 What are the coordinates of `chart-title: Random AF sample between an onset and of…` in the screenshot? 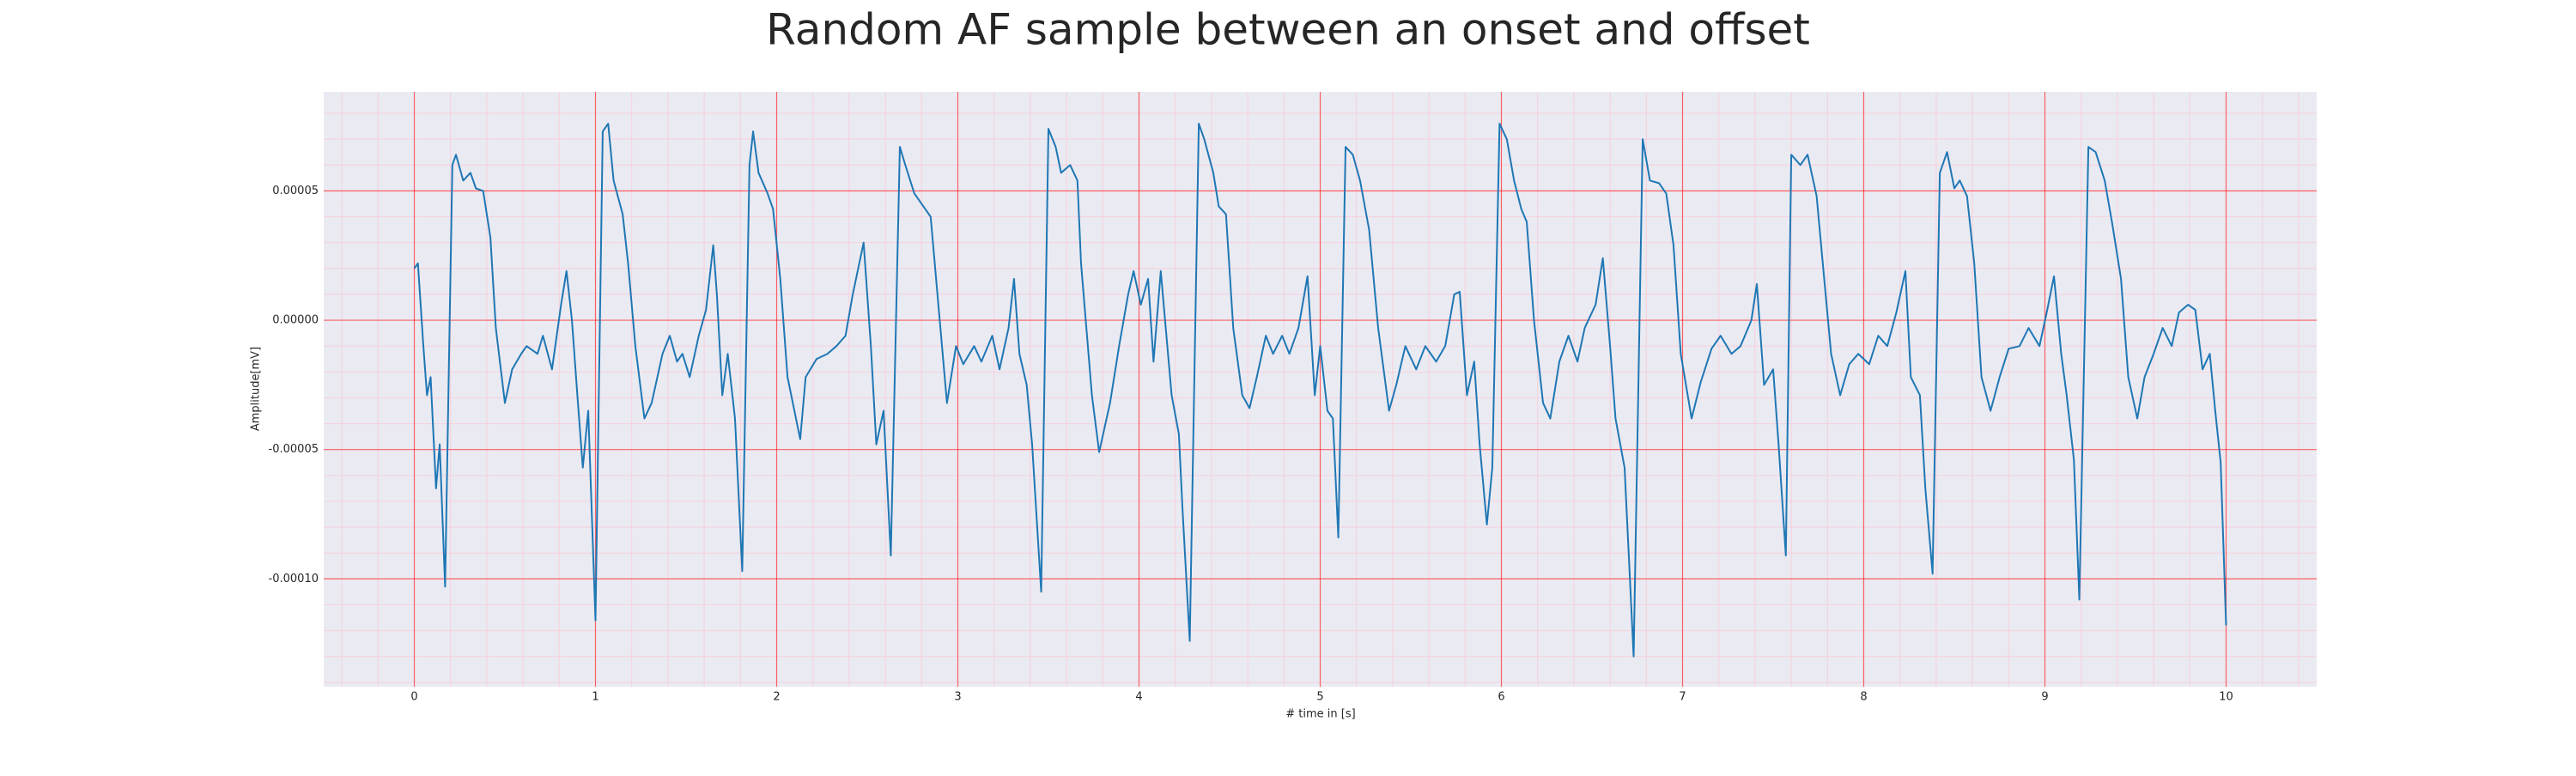 It's located at (1288, 30).